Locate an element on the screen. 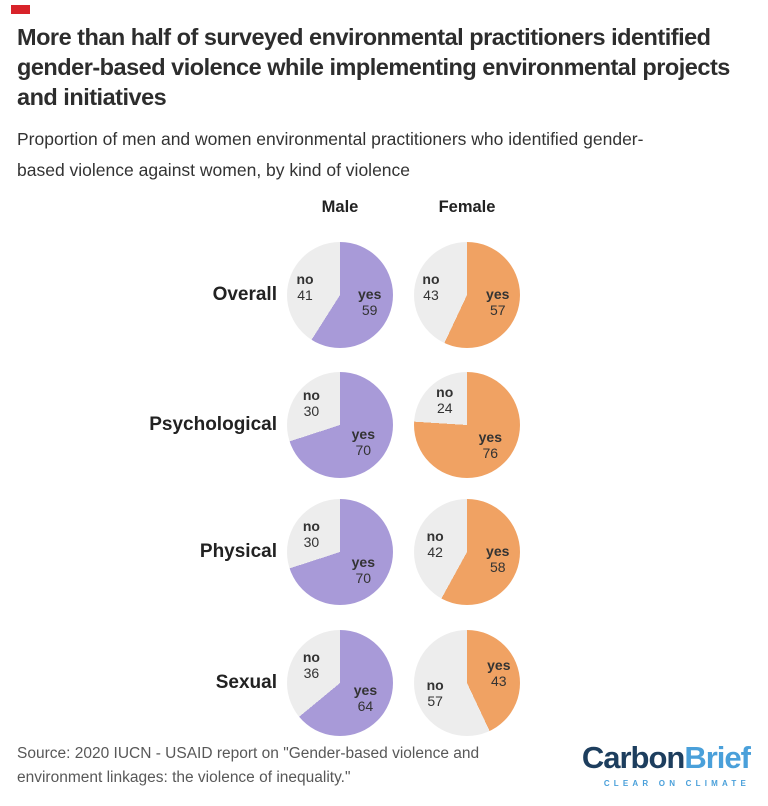  logo-carbon: Carbon is located at coordinates (633, 757).